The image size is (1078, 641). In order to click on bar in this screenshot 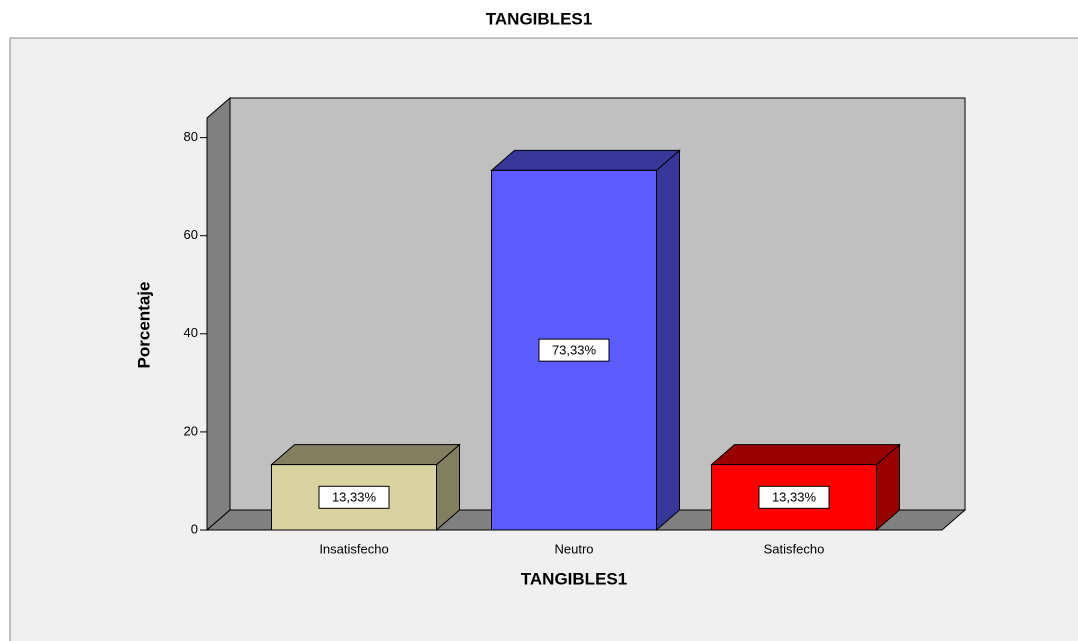, I will do `click(805, 487)`.